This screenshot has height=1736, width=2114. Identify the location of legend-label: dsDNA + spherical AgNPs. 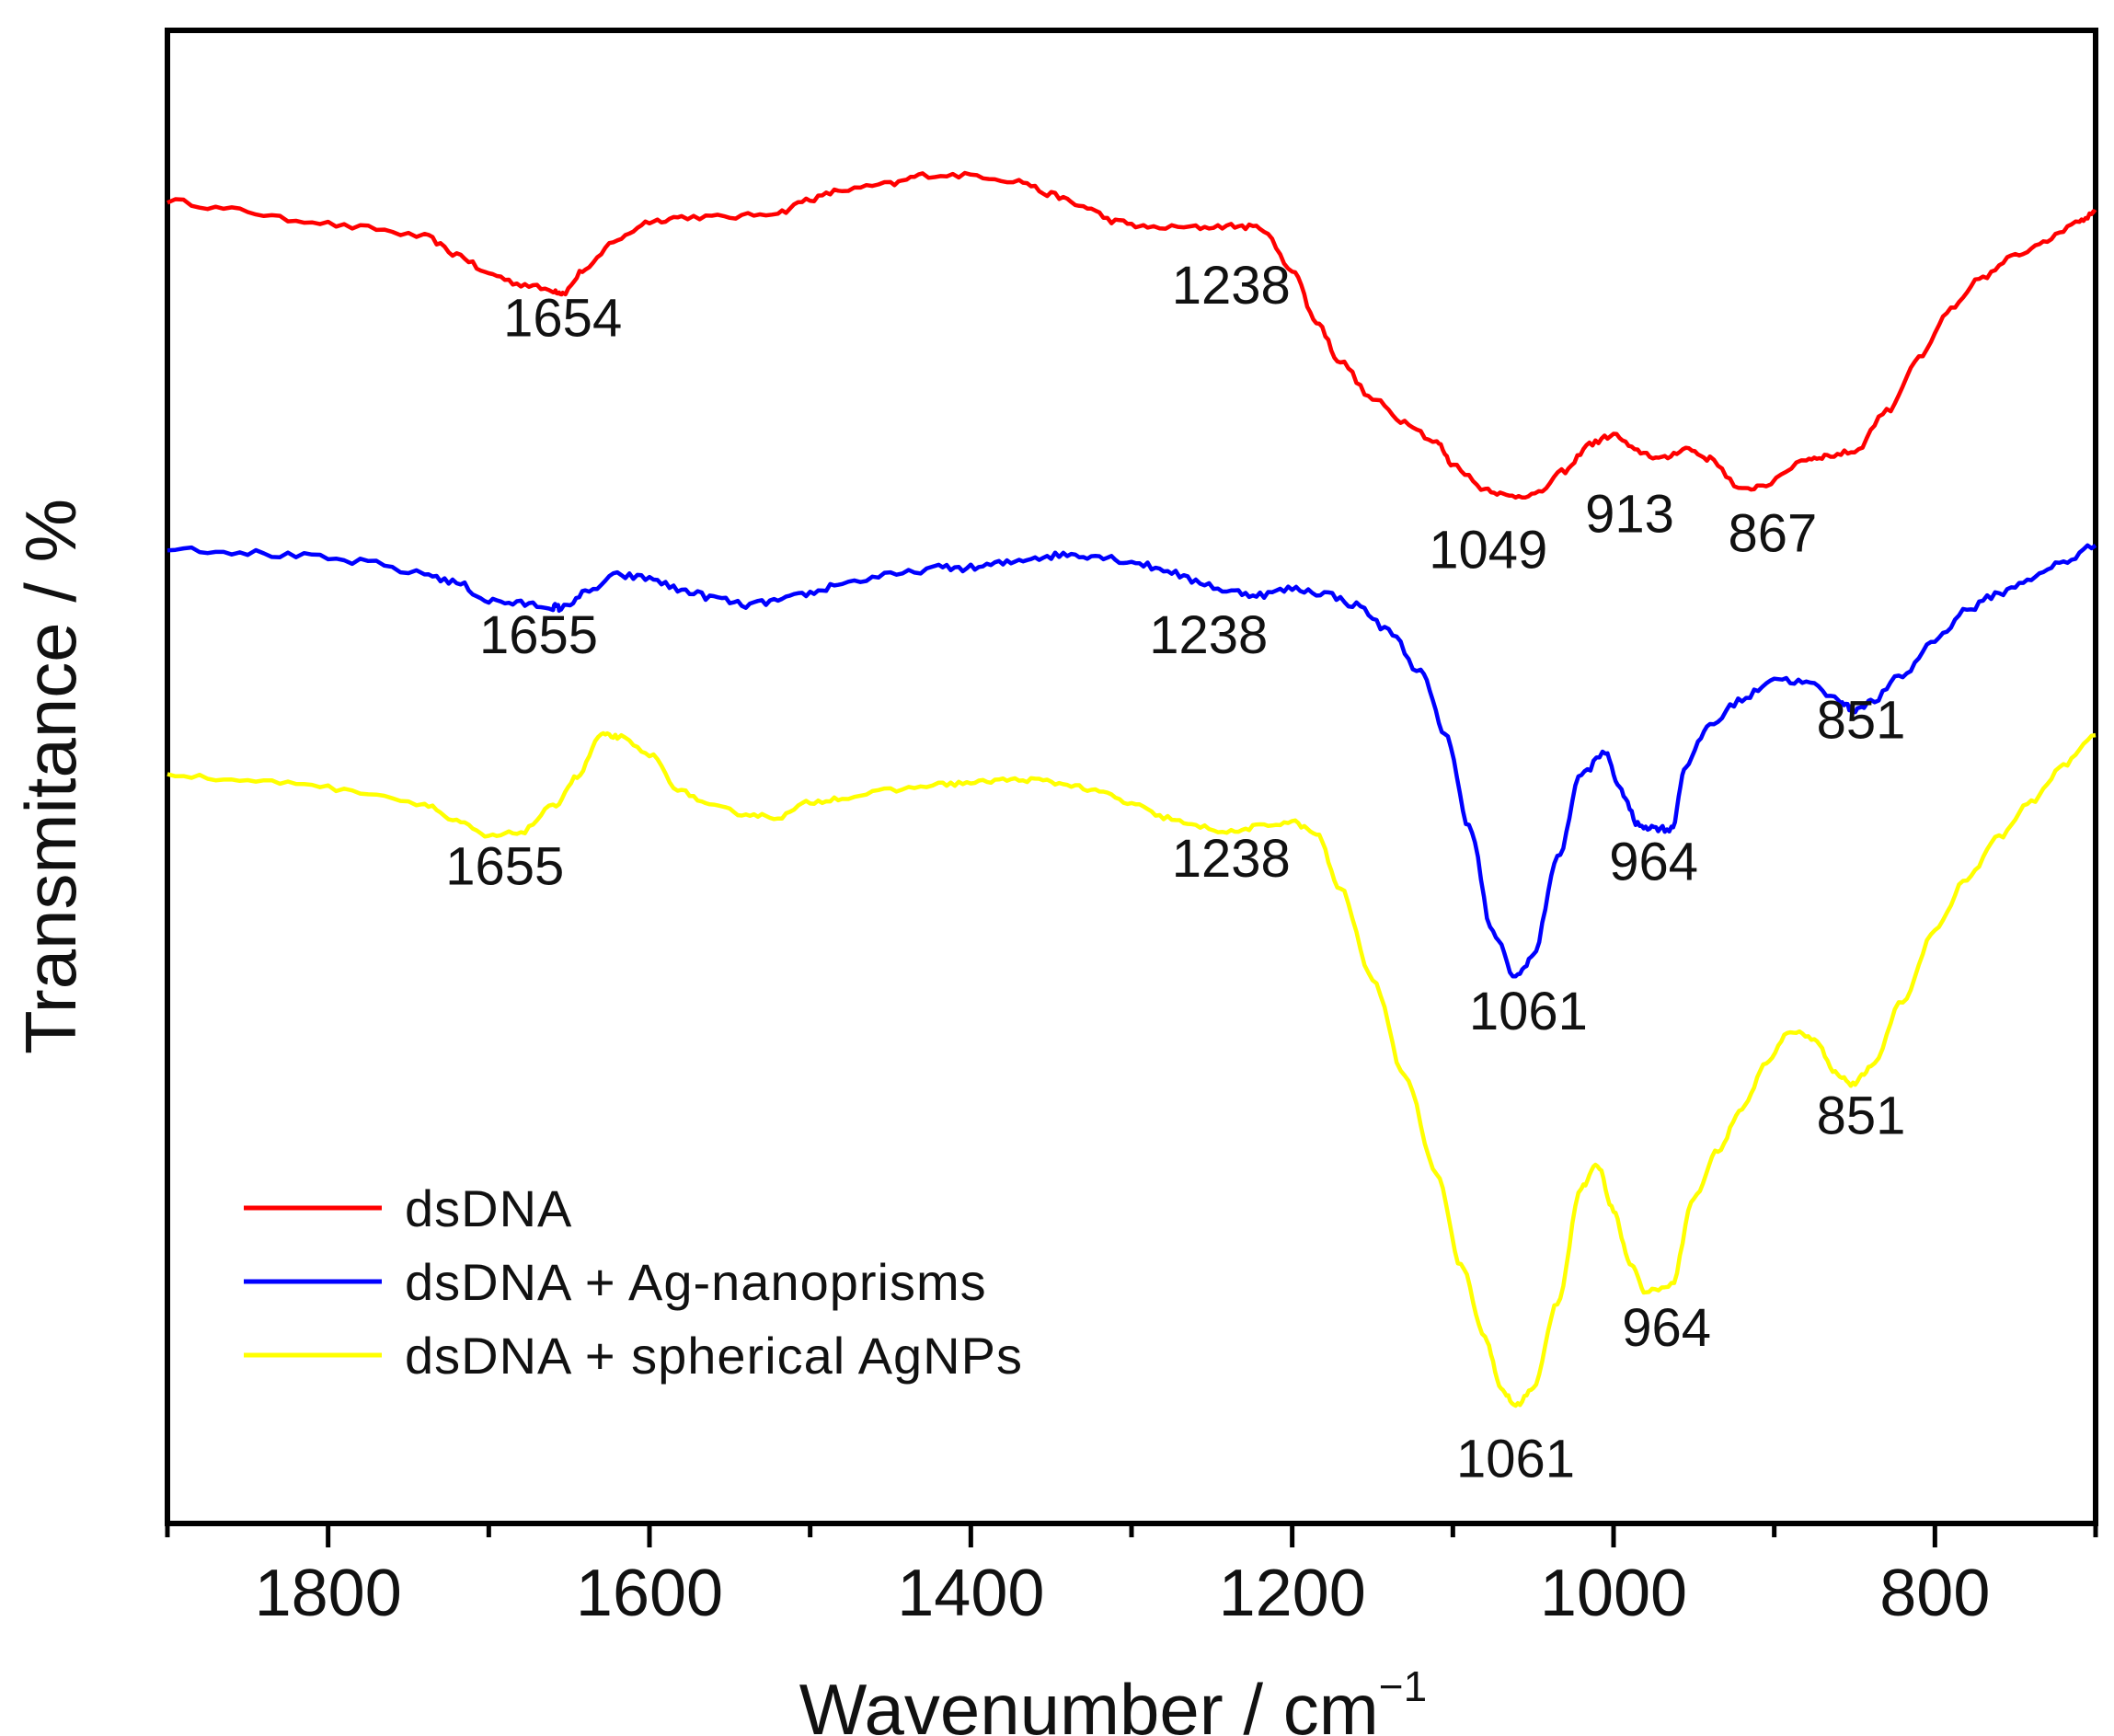
(714, 1356).